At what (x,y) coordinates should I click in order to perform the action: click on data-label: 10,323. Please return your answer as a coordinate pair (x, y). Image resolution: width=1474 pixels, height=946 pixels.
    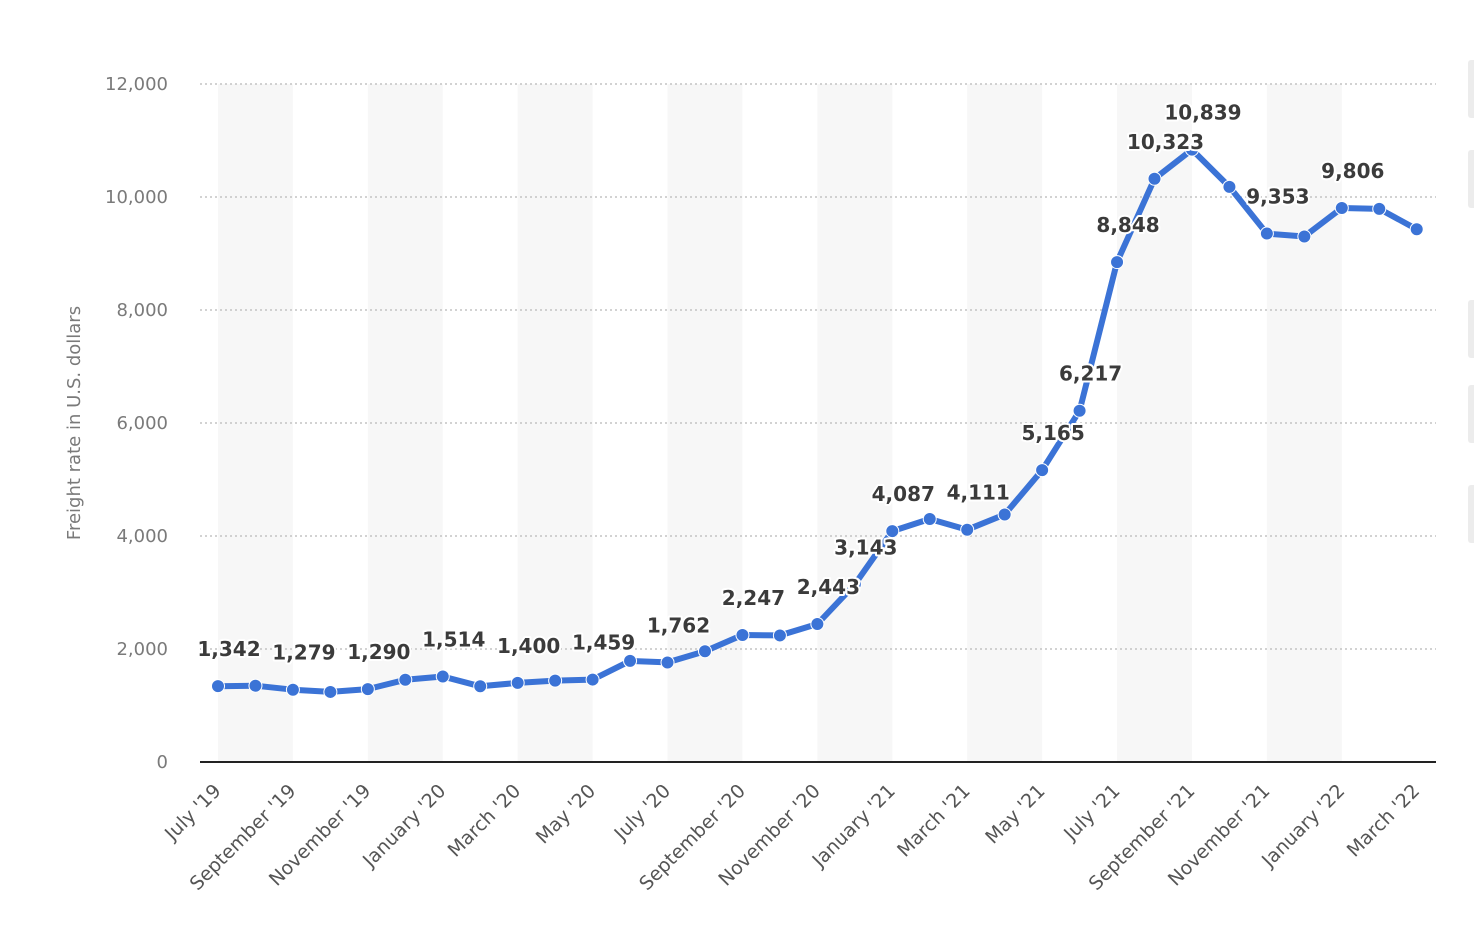
    Looking at the image, I should click on (1165, 142).